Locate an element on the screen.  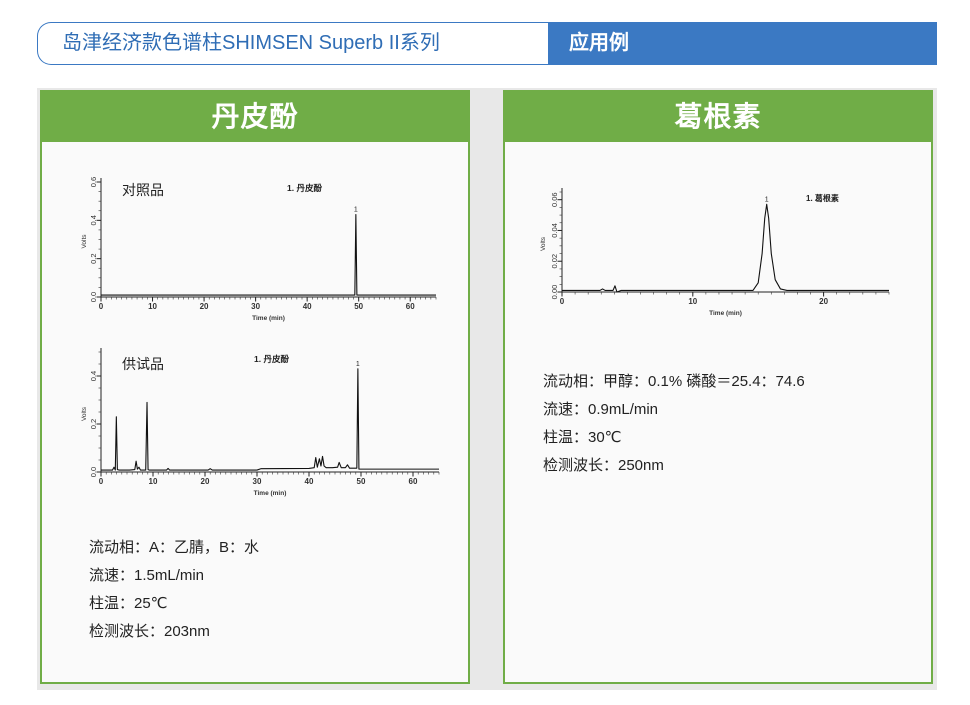
sample-label: 对照品 is located at coordinates (143, 190).